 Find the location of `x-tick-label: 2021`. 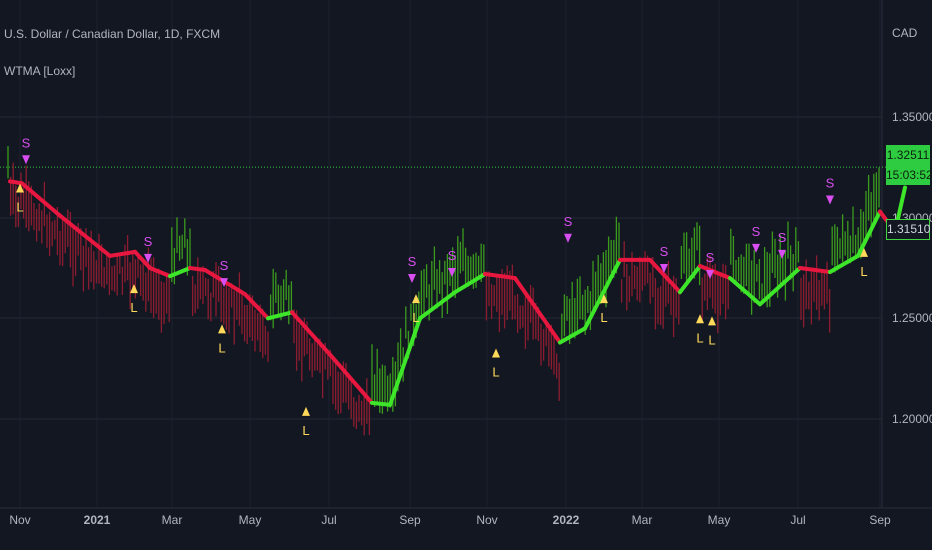

x-tick-label: 2021 is located at coordinates (97, 520).